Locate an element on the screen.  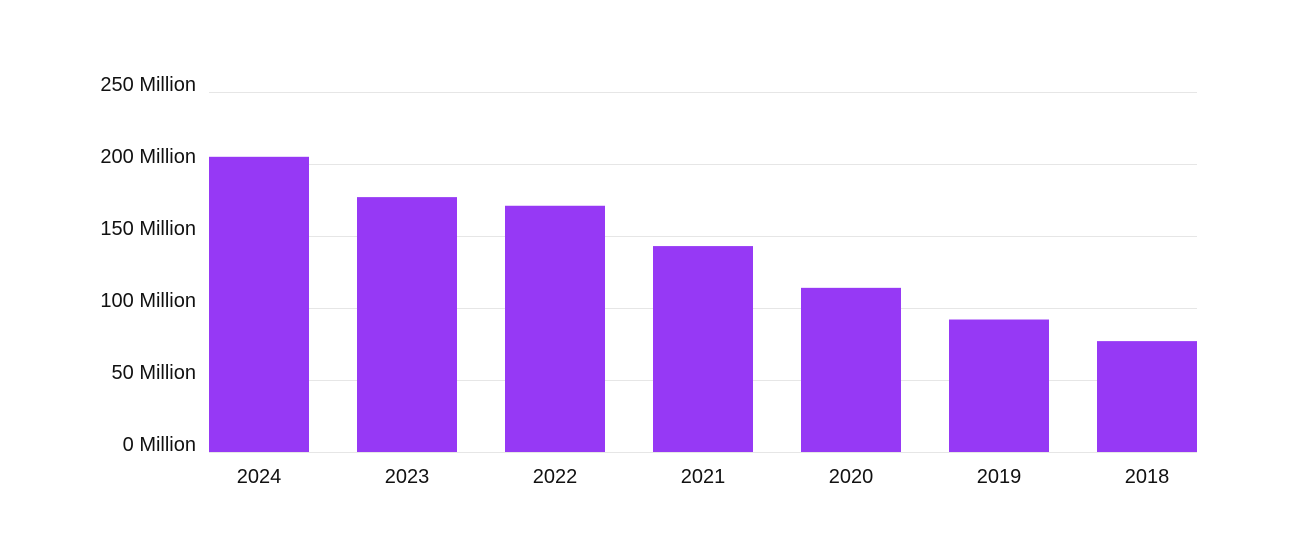
y-tick-label: 0 Million is located at coordinates (159, 445).